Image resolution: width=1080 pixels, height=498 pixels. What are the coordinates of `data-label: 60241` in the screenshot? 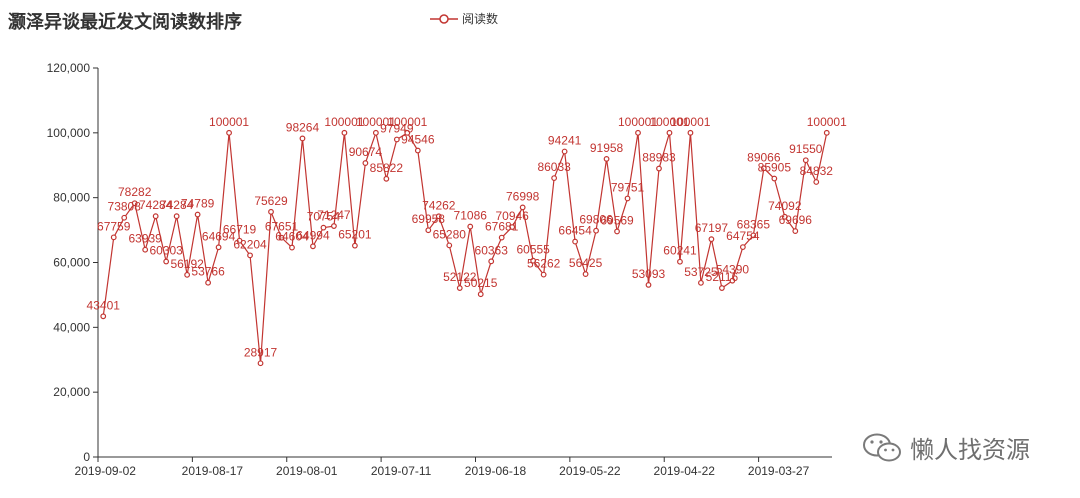 It's located at (680, 251).